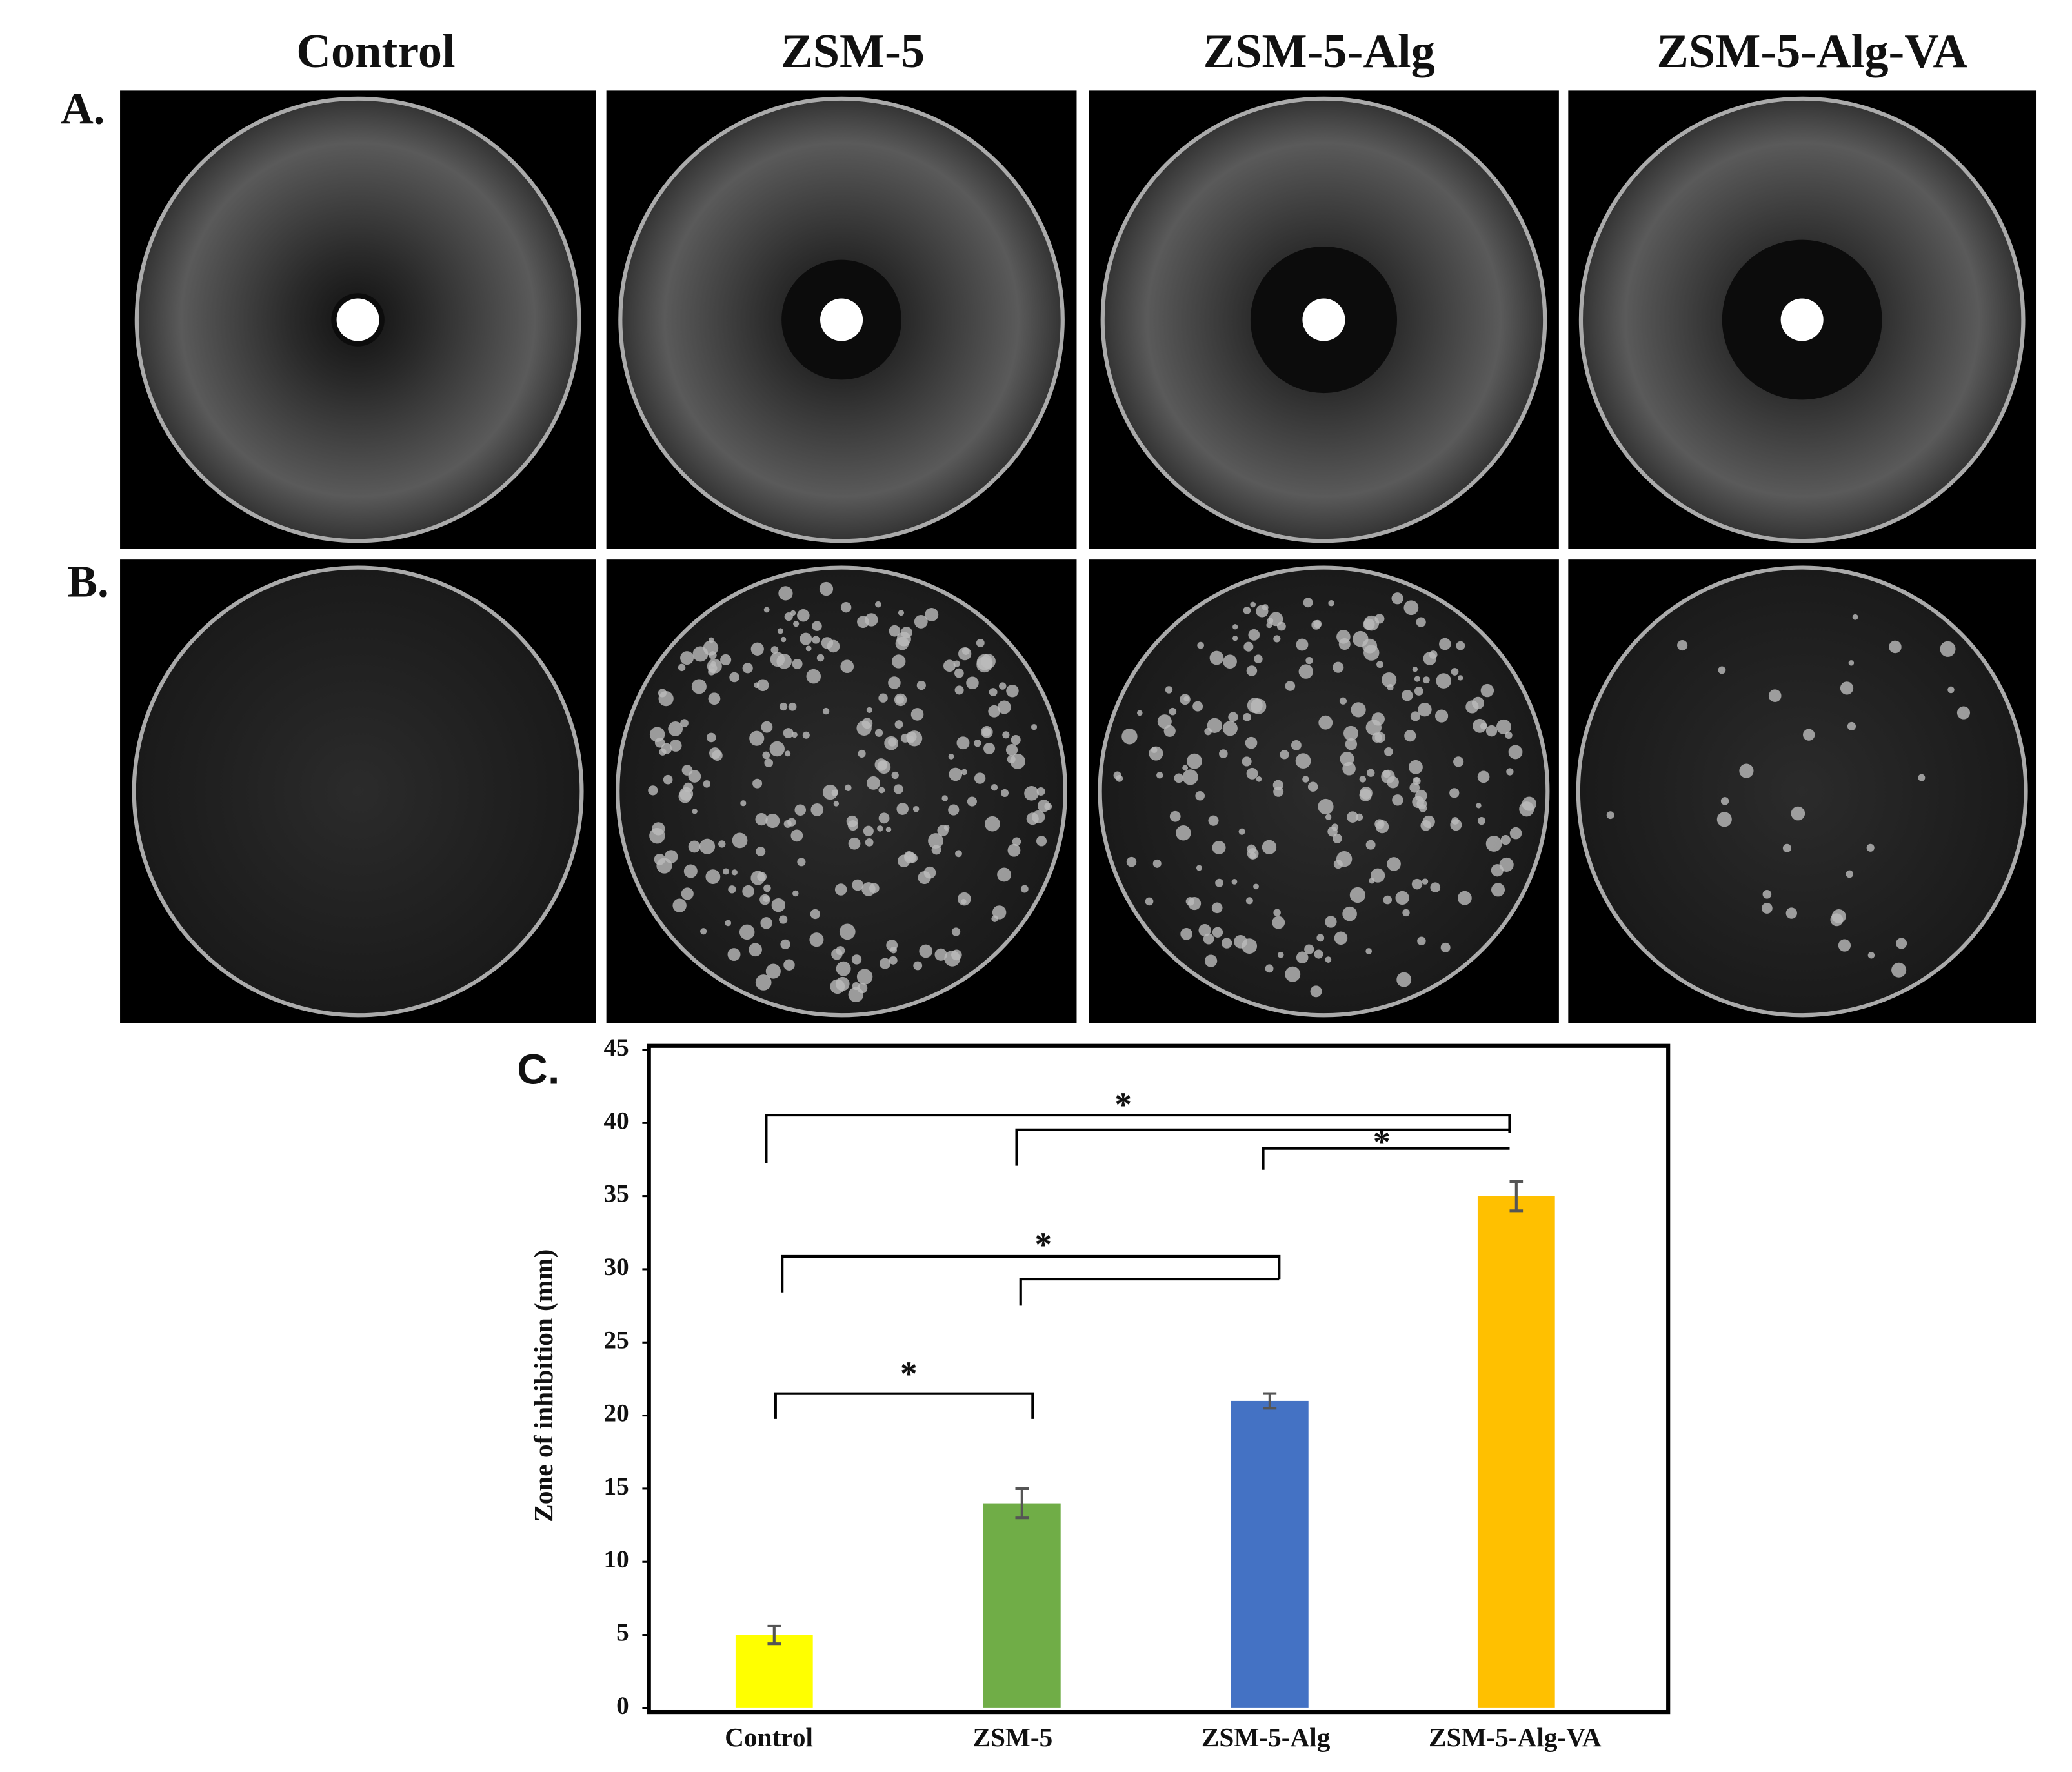 The image size is (2072, 1772). I want to click on column-header: ZSM-5-Alg, so click(1319, 51).